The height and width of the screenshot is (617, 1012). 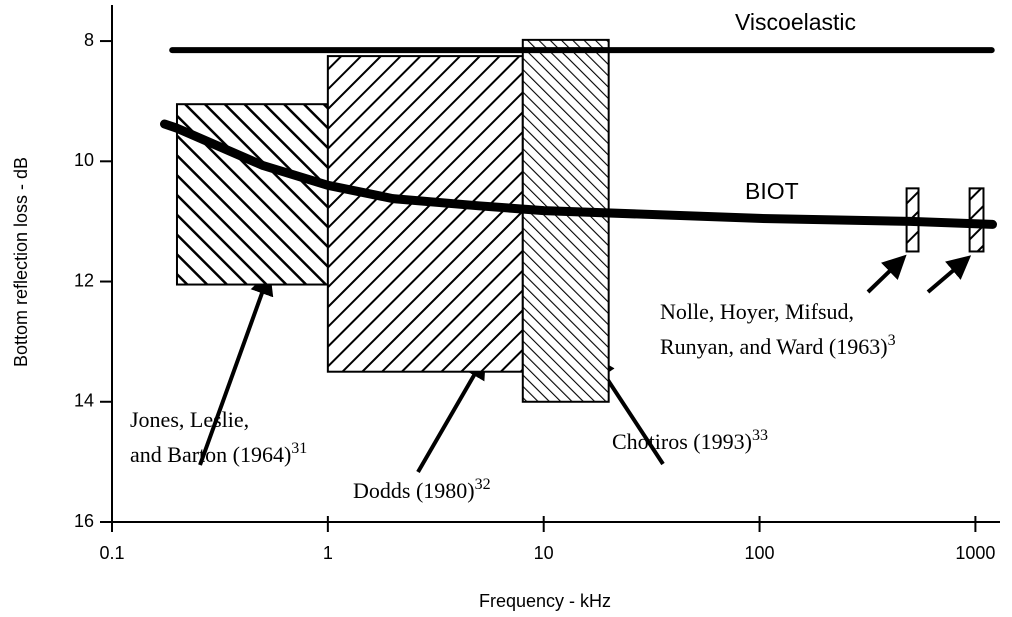 I want to click on series-label: Viscoelastic, so click(x=795, y=22).